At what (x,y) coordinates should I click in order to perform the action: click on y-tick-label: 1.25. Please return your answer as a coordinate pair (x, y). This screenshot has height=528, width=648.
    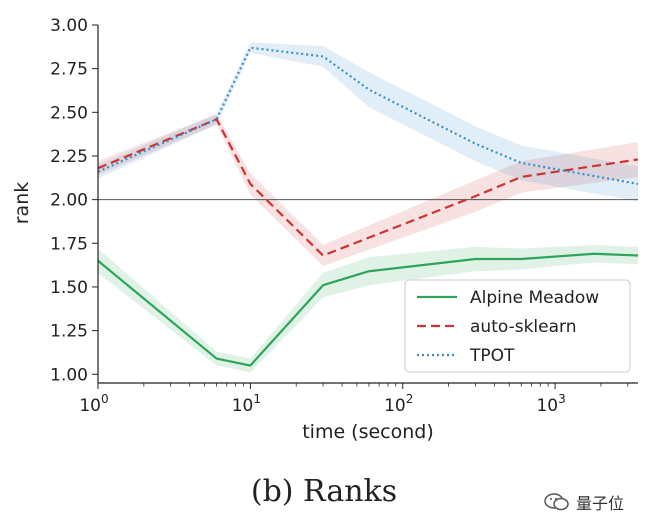
    Looking at the image, I should click on (69, 332).